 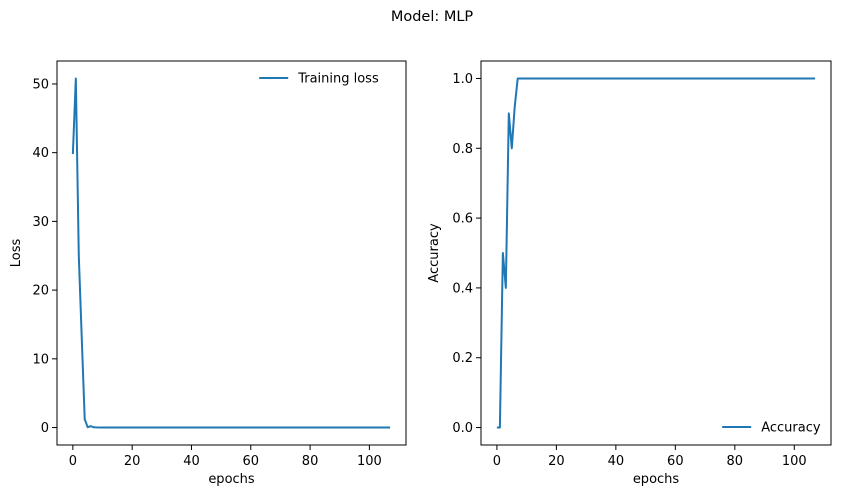 What do you see at coordinates (132, 461) in the screenshot?
I see `loss-x-tick-label: 20` at bounding box center [132, 461].